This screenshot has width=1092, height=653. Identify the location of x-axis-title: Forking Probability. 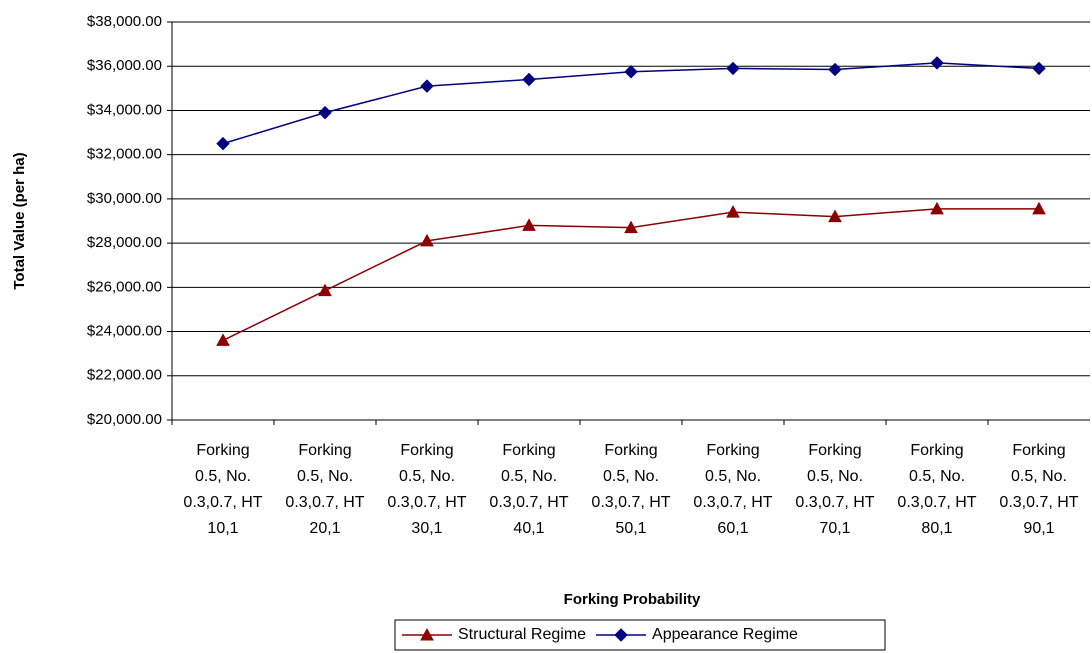
(632, 599).